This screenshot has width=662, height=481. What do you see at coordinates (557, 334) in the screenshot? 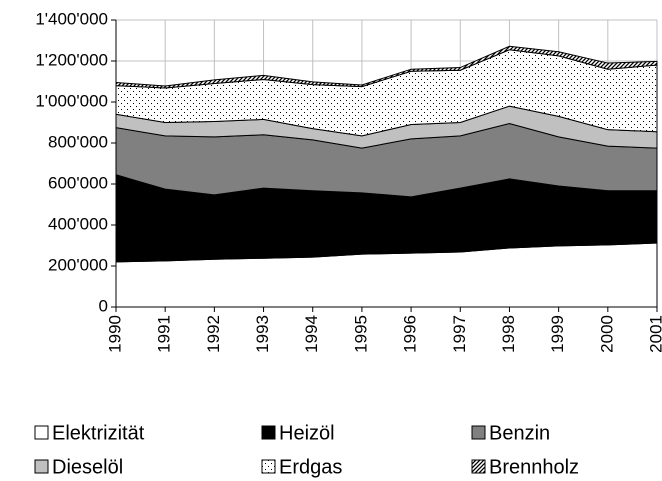
I see `x-tick-label: 1999` at bounding box center [557, 334].